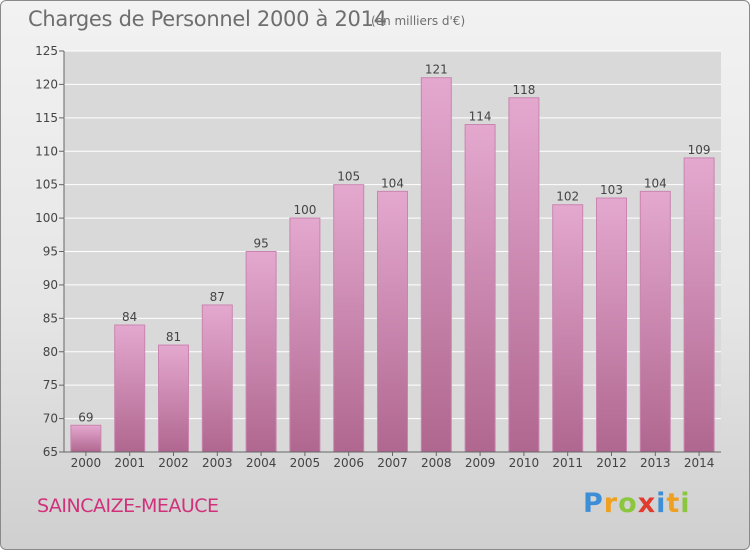  I want to click on data-label: 84, so click(129, 317).